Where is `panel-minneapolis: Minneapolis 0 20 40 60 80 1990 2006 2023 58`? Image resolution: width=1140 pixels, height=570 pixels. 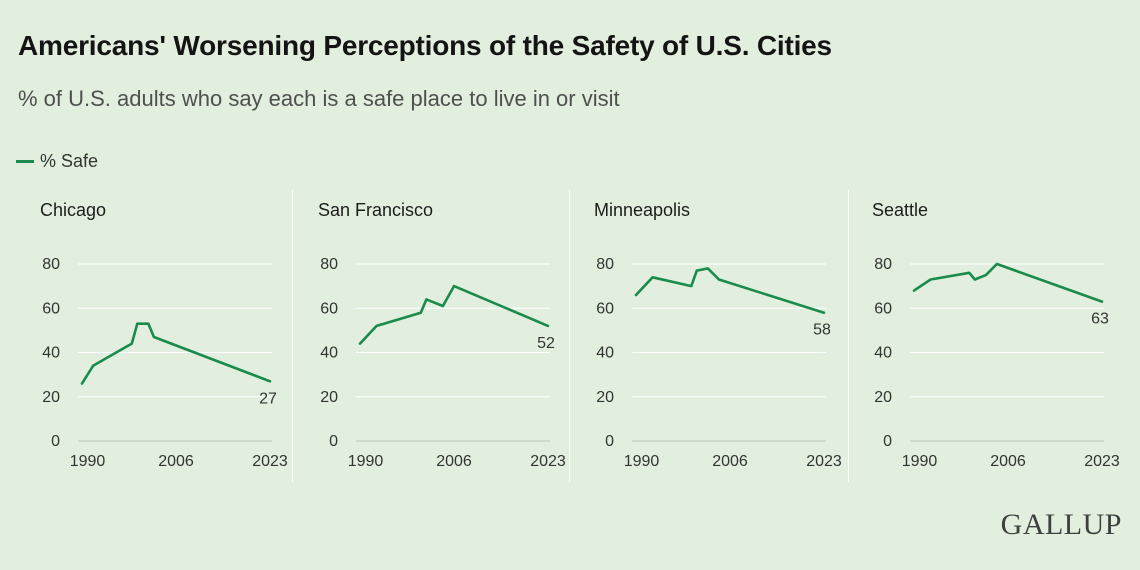 panel-minneapolis: Minneapolis 0 20 40 60 80 1990 2006 2023 58 is located at coordinates (729, 340).